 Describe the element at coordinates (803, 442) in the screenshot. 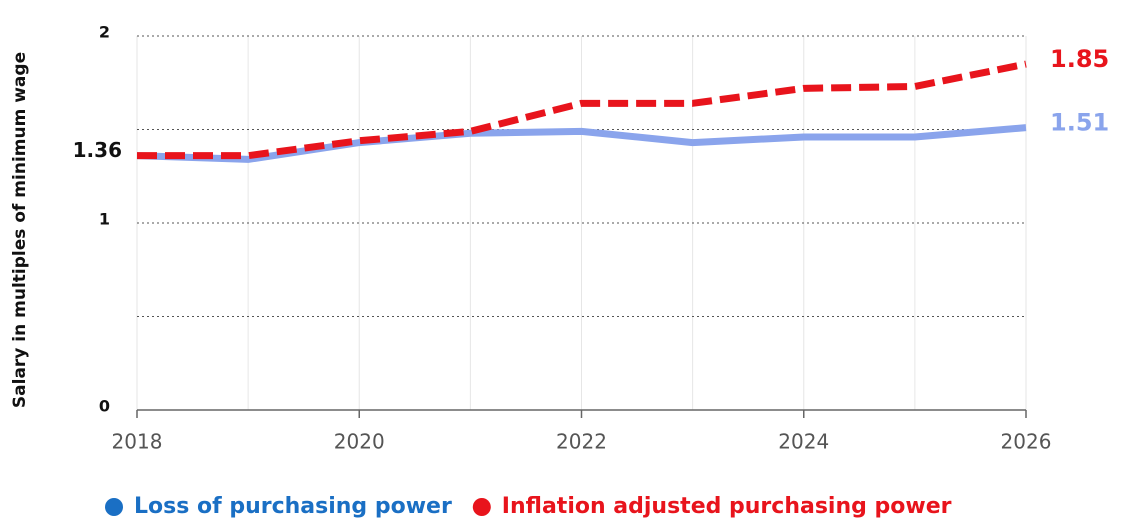

I see `x-tick-label: 2024` at that location.